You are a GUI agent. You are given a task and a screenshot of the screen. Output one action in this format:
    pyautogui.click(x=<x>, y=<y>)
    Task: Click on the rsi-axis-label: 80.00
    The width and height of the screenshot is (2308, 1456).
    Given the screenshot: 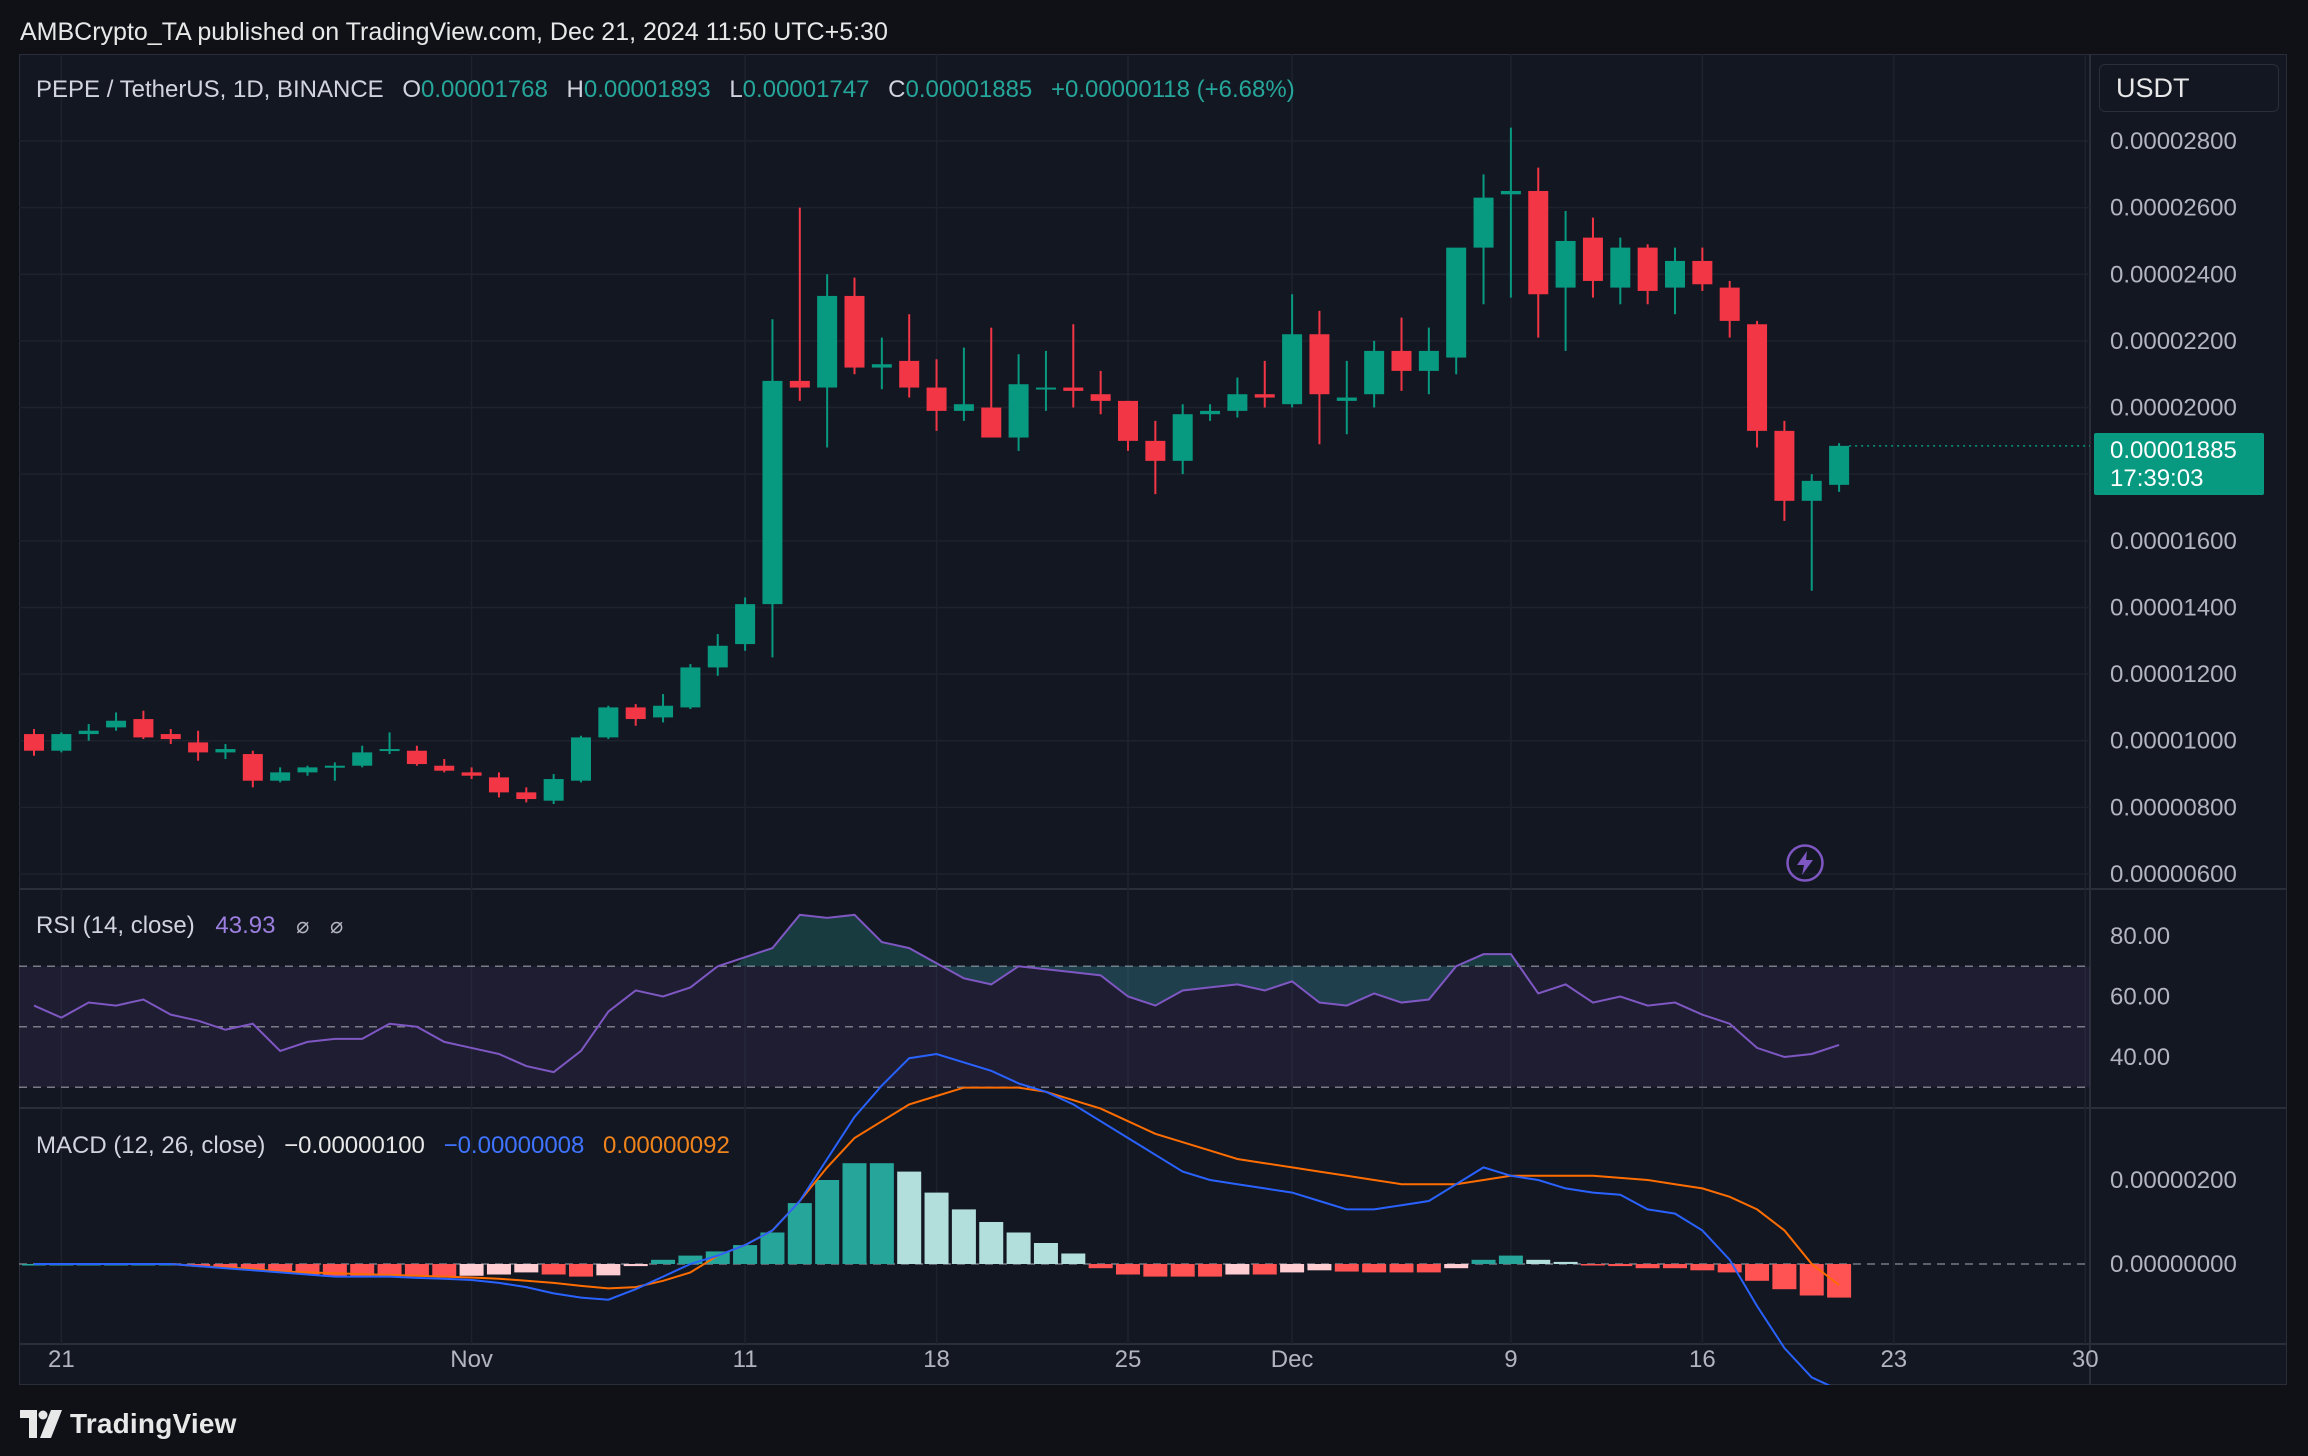 What is the action you would take?
    pyautogui.click(x=2140, y=936)
    